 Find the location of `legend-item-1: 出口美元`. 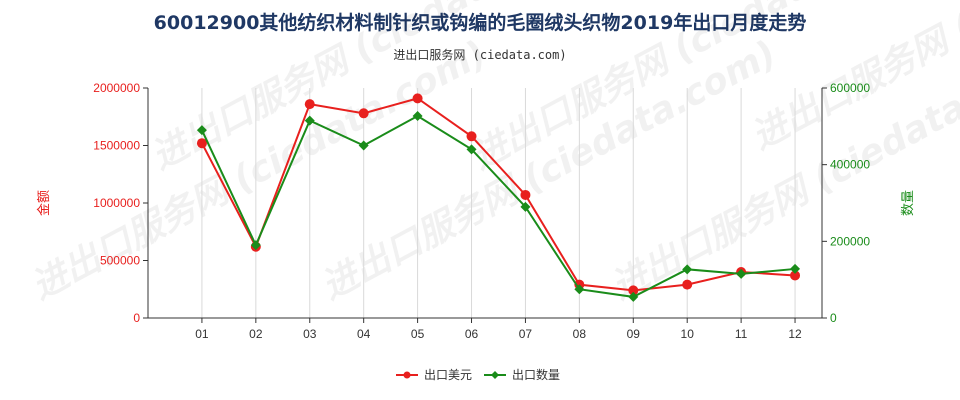

legend-item-1: 出口美元 is located at coordinates (434, 375).